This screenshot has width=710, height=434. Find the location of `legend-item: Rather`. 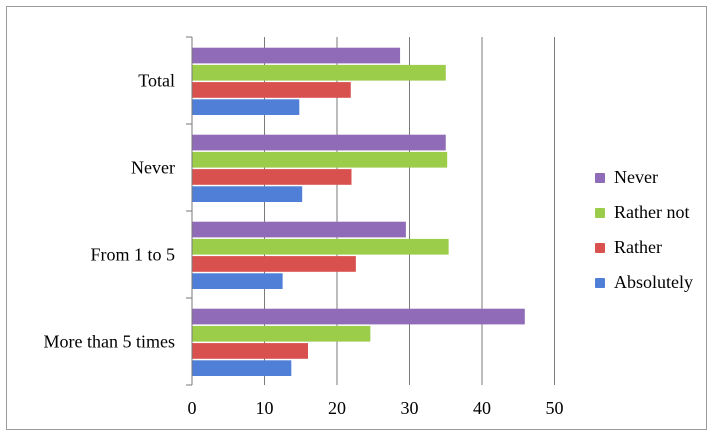

legend-item: Rather is located at coordinates (644, 247).